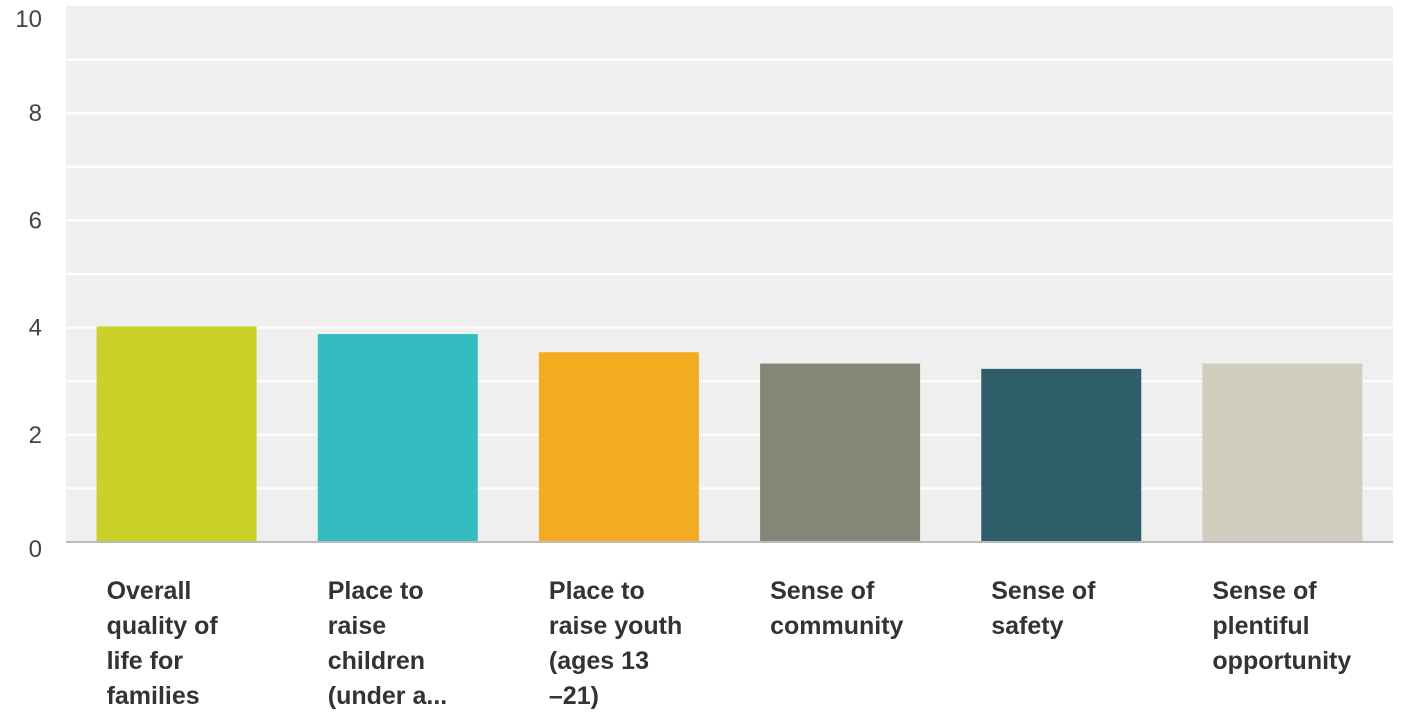 The width and height of the screenshot is (1401, 714). Describe the element at coordinates (162, 643) in the screenshot. I see `x-tick-label: Overall quality of life for families` at that location.